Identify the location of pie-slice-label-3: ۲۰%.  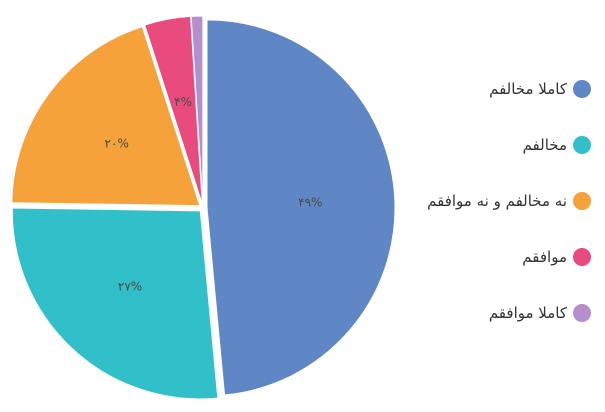
(117, 144).